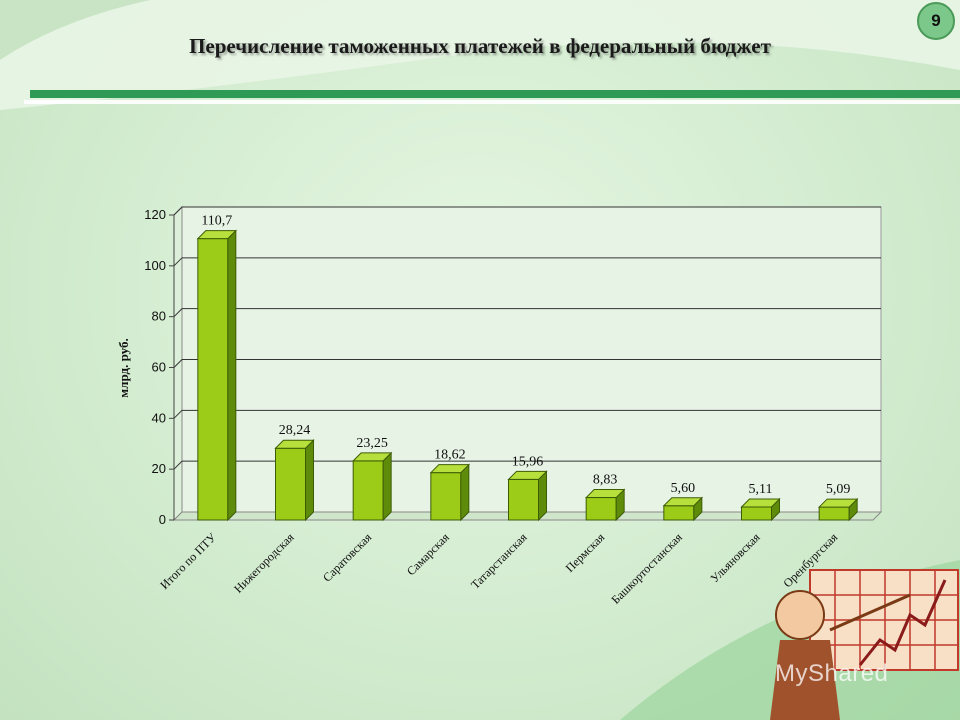 This screenshot has height=725, width=960. I want to click on value-label: 5,60, so click(683, 488).